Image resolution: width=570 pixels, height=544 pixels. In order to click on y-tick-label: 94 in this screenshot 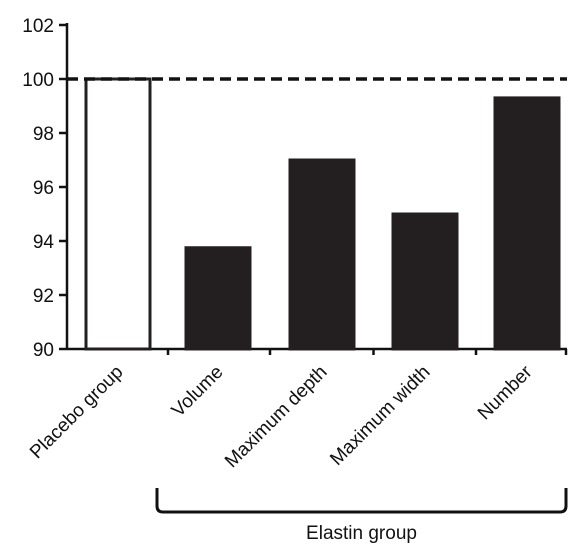, I will do `click(44, 242)`.